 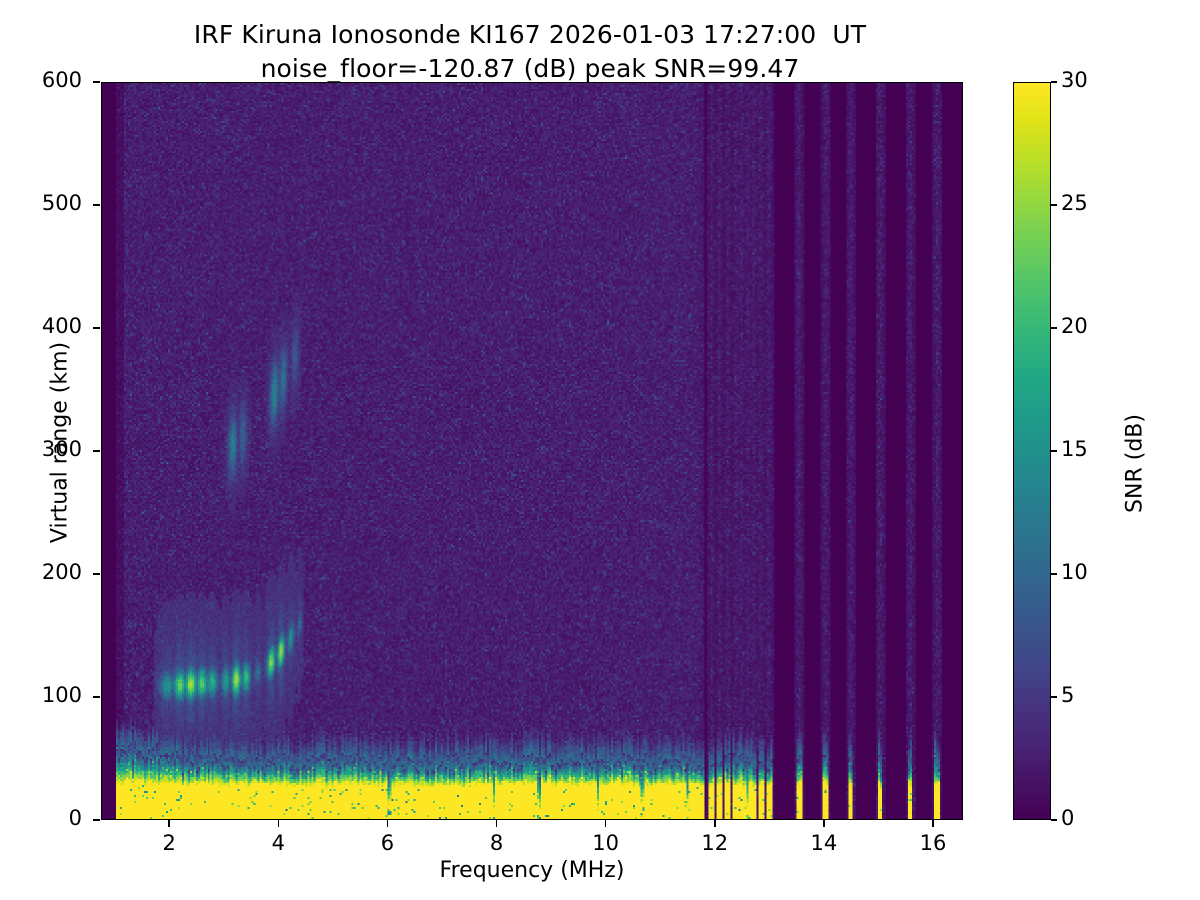 I want to click on x-tick-label-10: 10, so click(x=606, y=843).